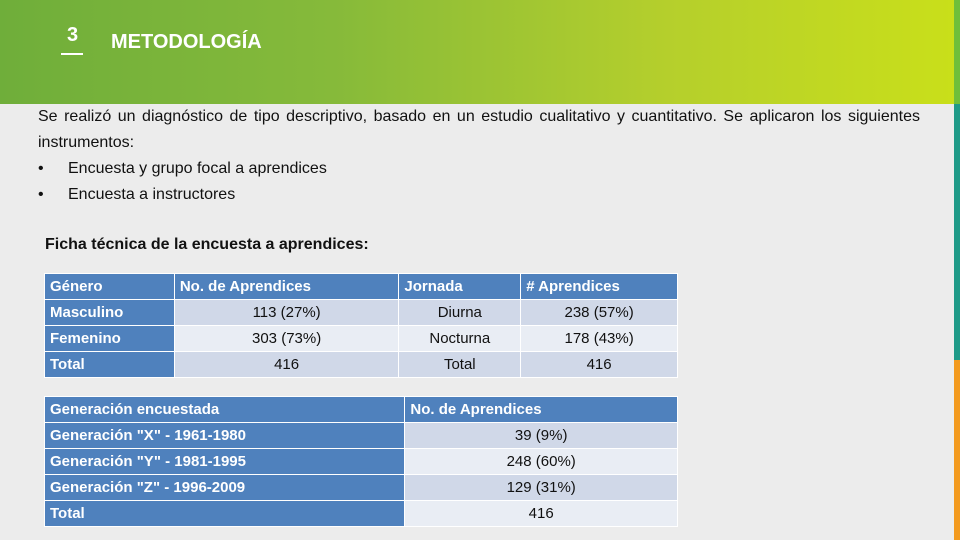  I want to click on table-row: Total 416, so click(360, 513).